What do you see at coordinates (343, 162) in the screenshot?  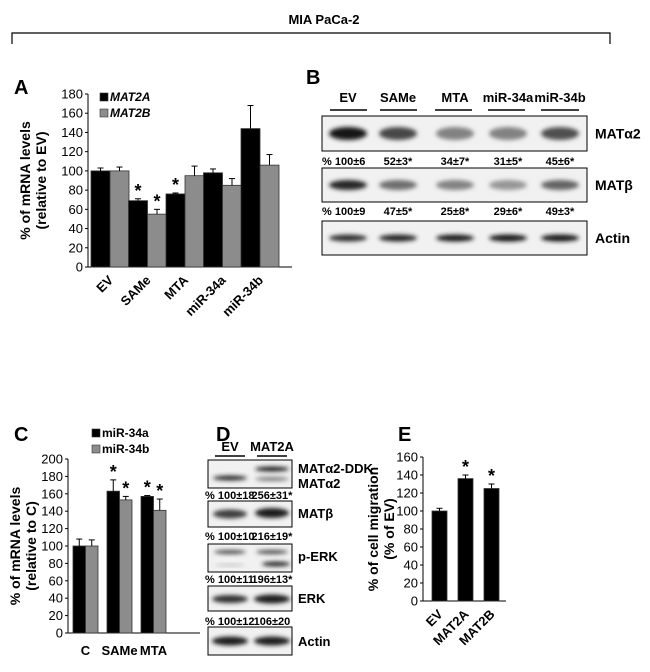 I see `quantification: % 100±6` at bounding box center [343, 162].